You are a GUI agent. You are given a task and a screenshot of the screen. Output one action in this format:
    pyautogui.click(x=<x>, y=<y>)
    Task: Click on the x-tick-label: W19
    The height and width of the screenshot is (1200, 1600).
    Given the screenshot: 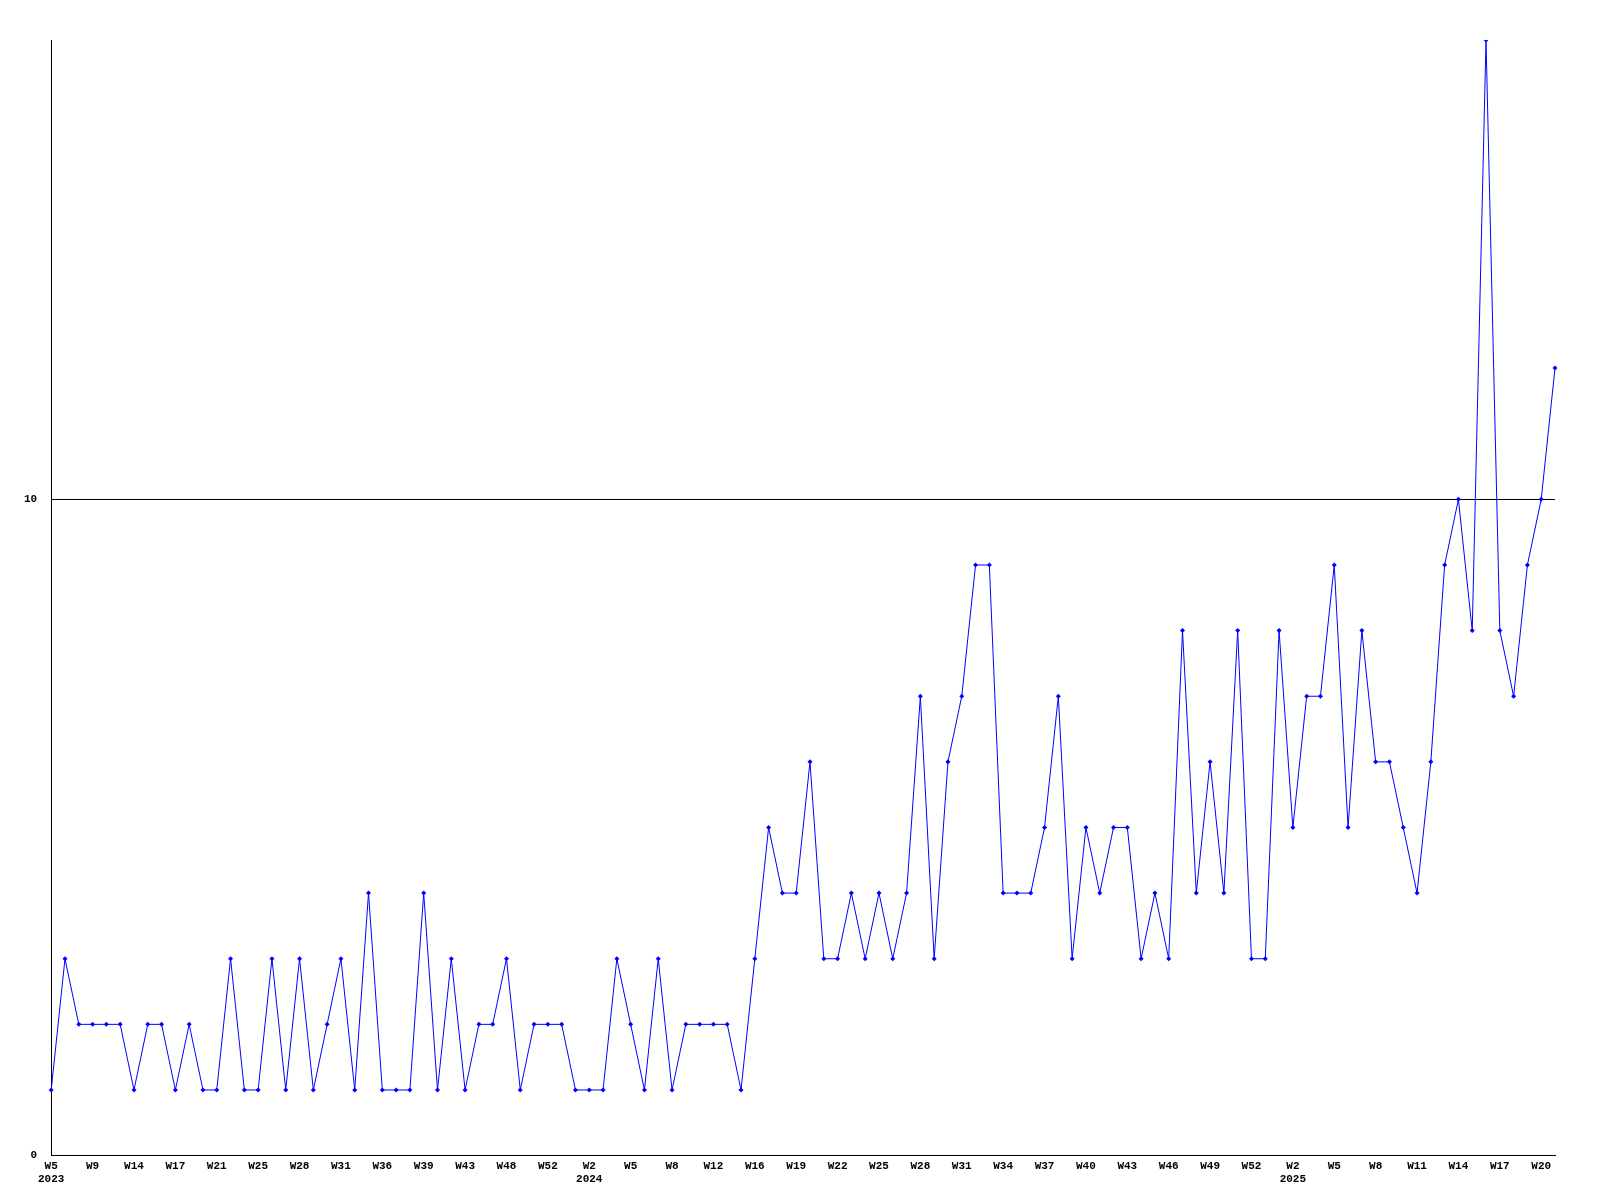 What is the action you would take?
    pyautogui.click(x=796, y=1165)
    